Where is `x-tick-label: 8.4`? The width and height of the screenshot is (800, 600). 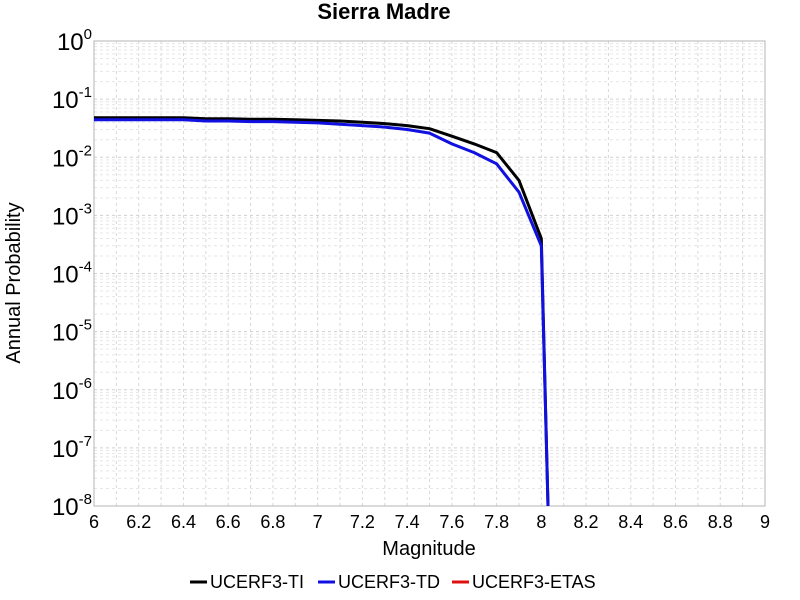
x-tick-label: 8.4 is located at coordinates (630, 522).